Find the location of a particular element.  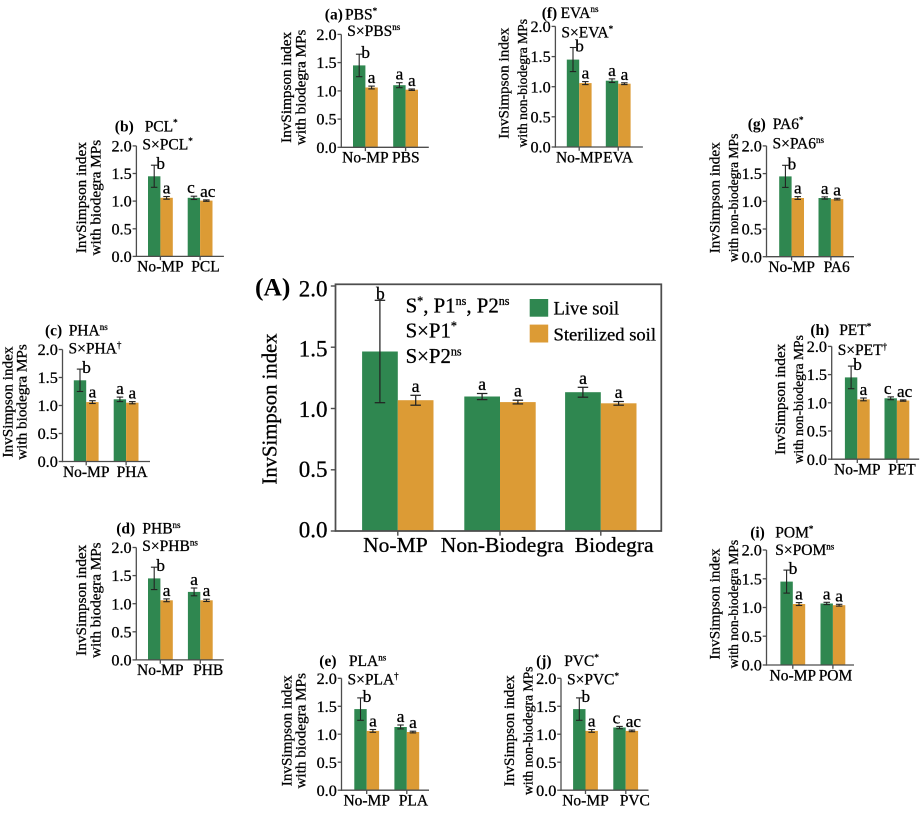

svg-text: Sterilized soil is located at coordinates (605, 334).